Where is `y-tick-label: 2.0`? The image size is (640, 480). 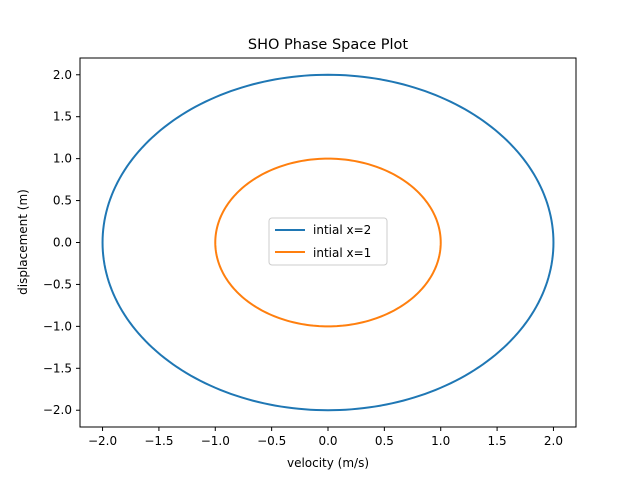
y-tick-label: 2.0 is located at coordinates (62, 75).